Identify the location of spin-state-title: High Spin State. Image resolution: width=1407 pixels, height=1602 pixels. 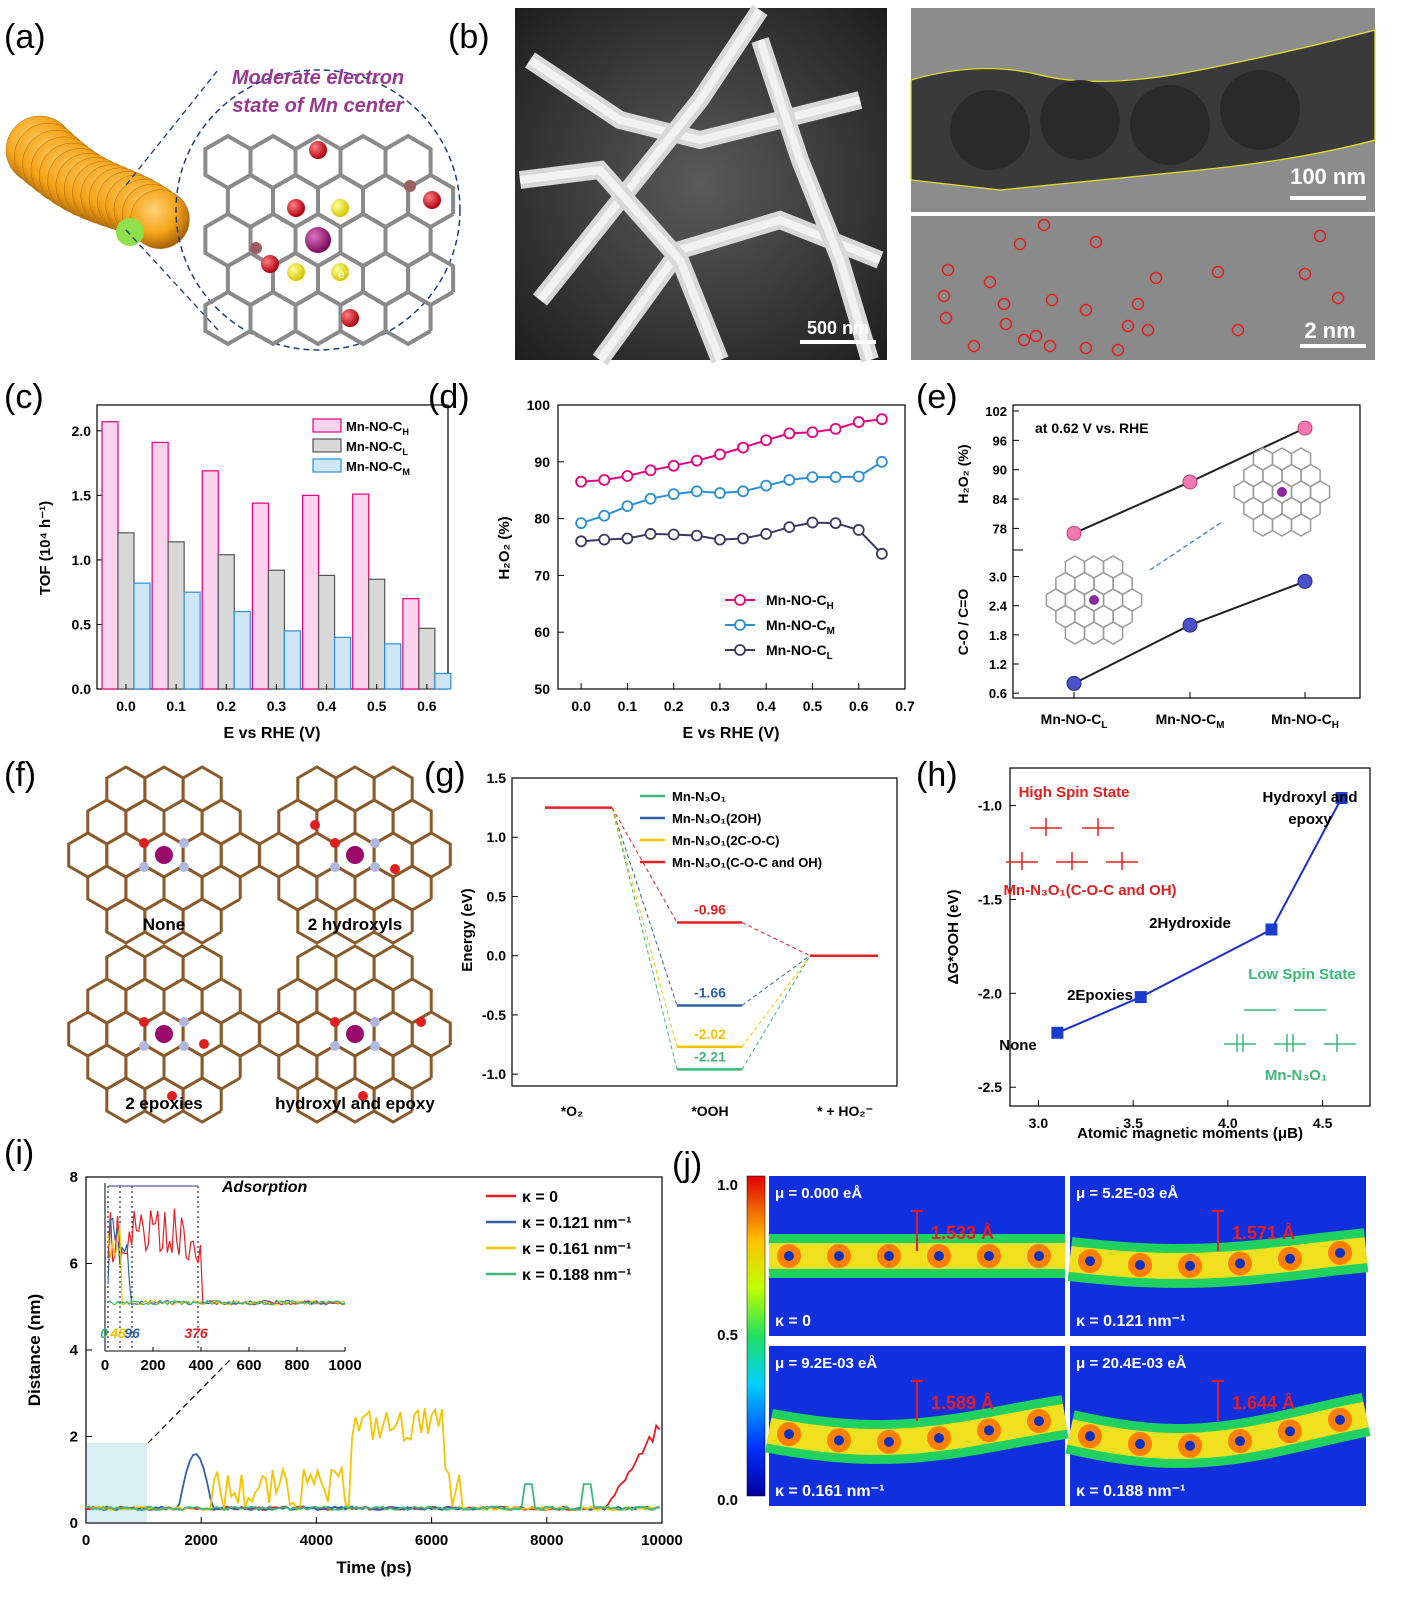
(1074, 792).